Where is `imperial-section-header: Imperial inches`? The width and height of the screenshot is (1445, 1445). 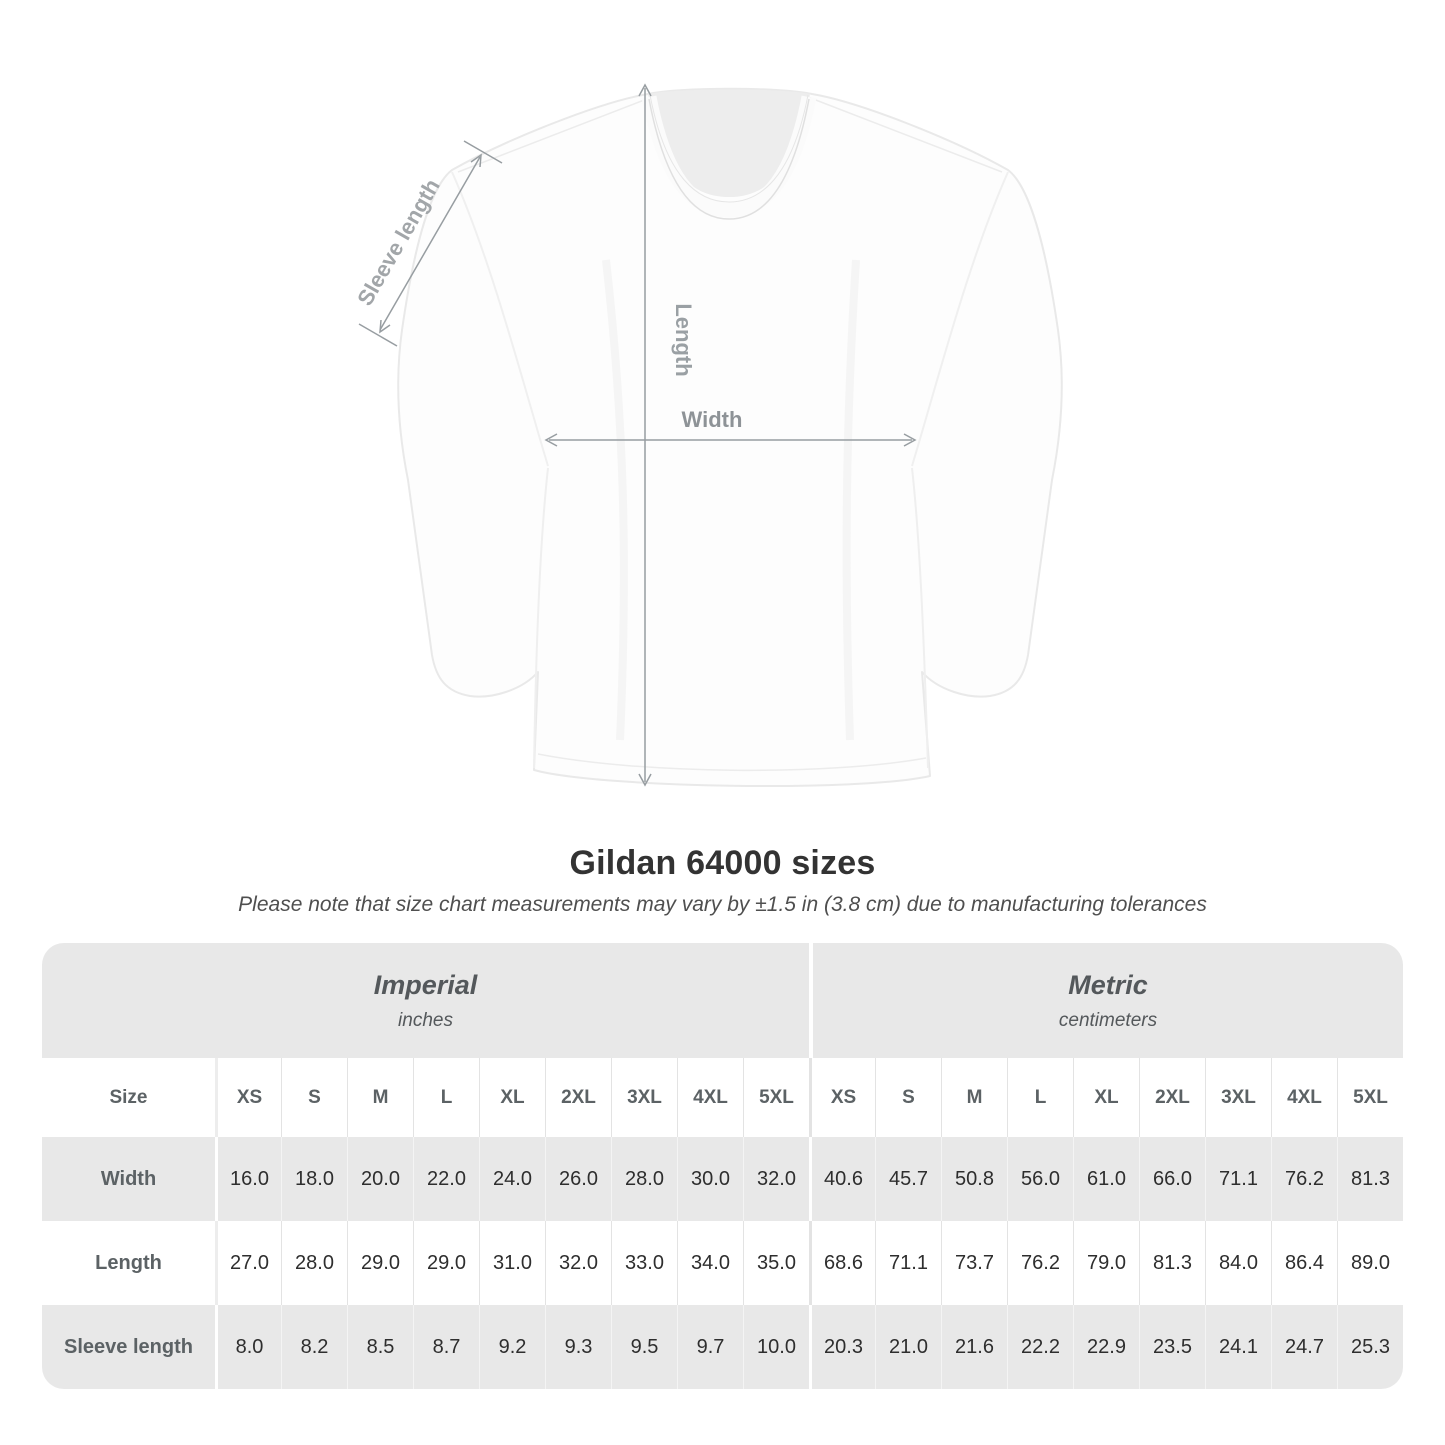 imperial-section-header: Imperial inches is located at coordinates (425, 1000).